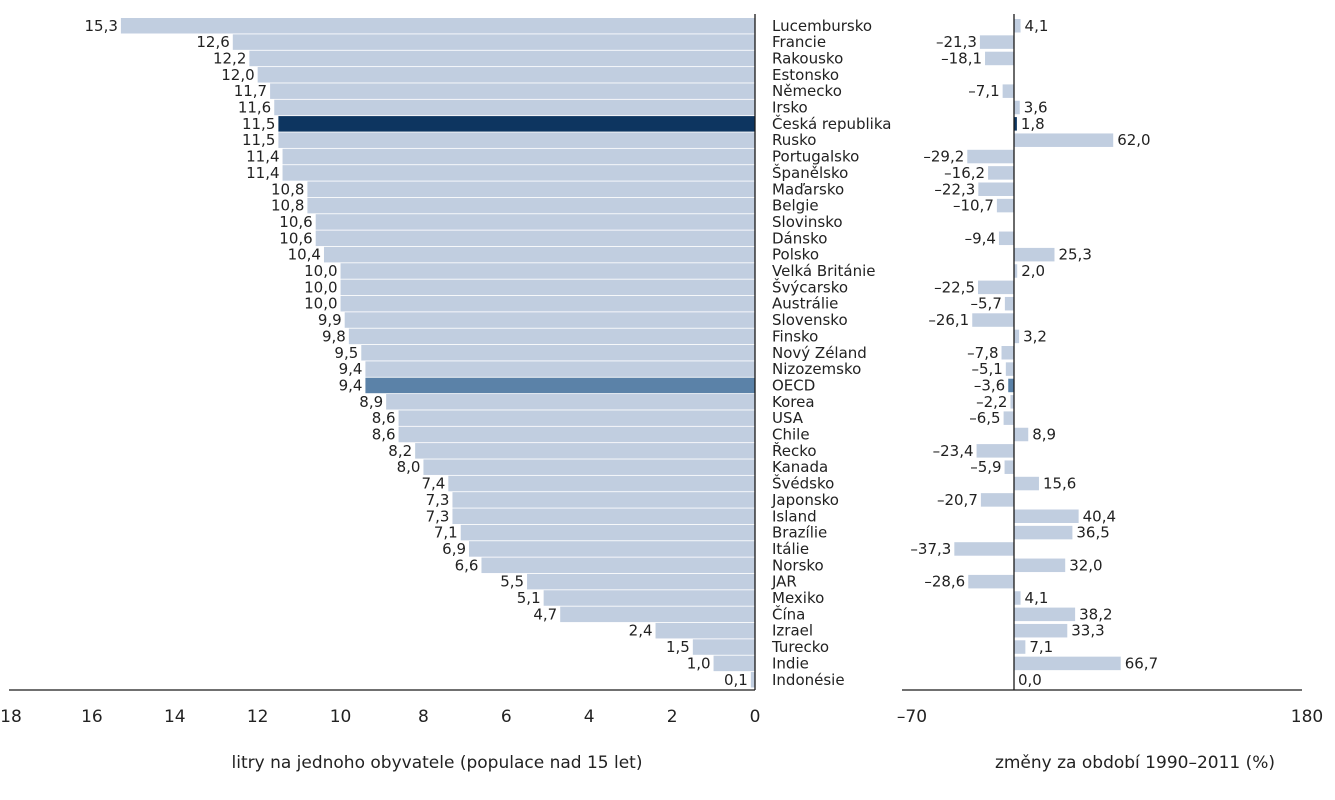 The height and width of the screenshot is (800, 1335). Describe the element at coordinates (791, 435) in the screenshot. I see `country-label: Chile` at that location.